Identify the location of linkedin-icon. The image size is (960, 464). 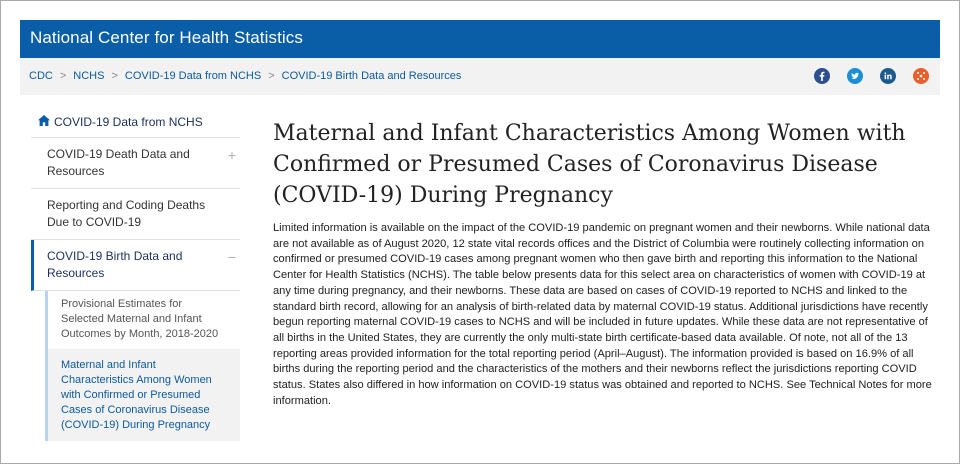
(888, 76).